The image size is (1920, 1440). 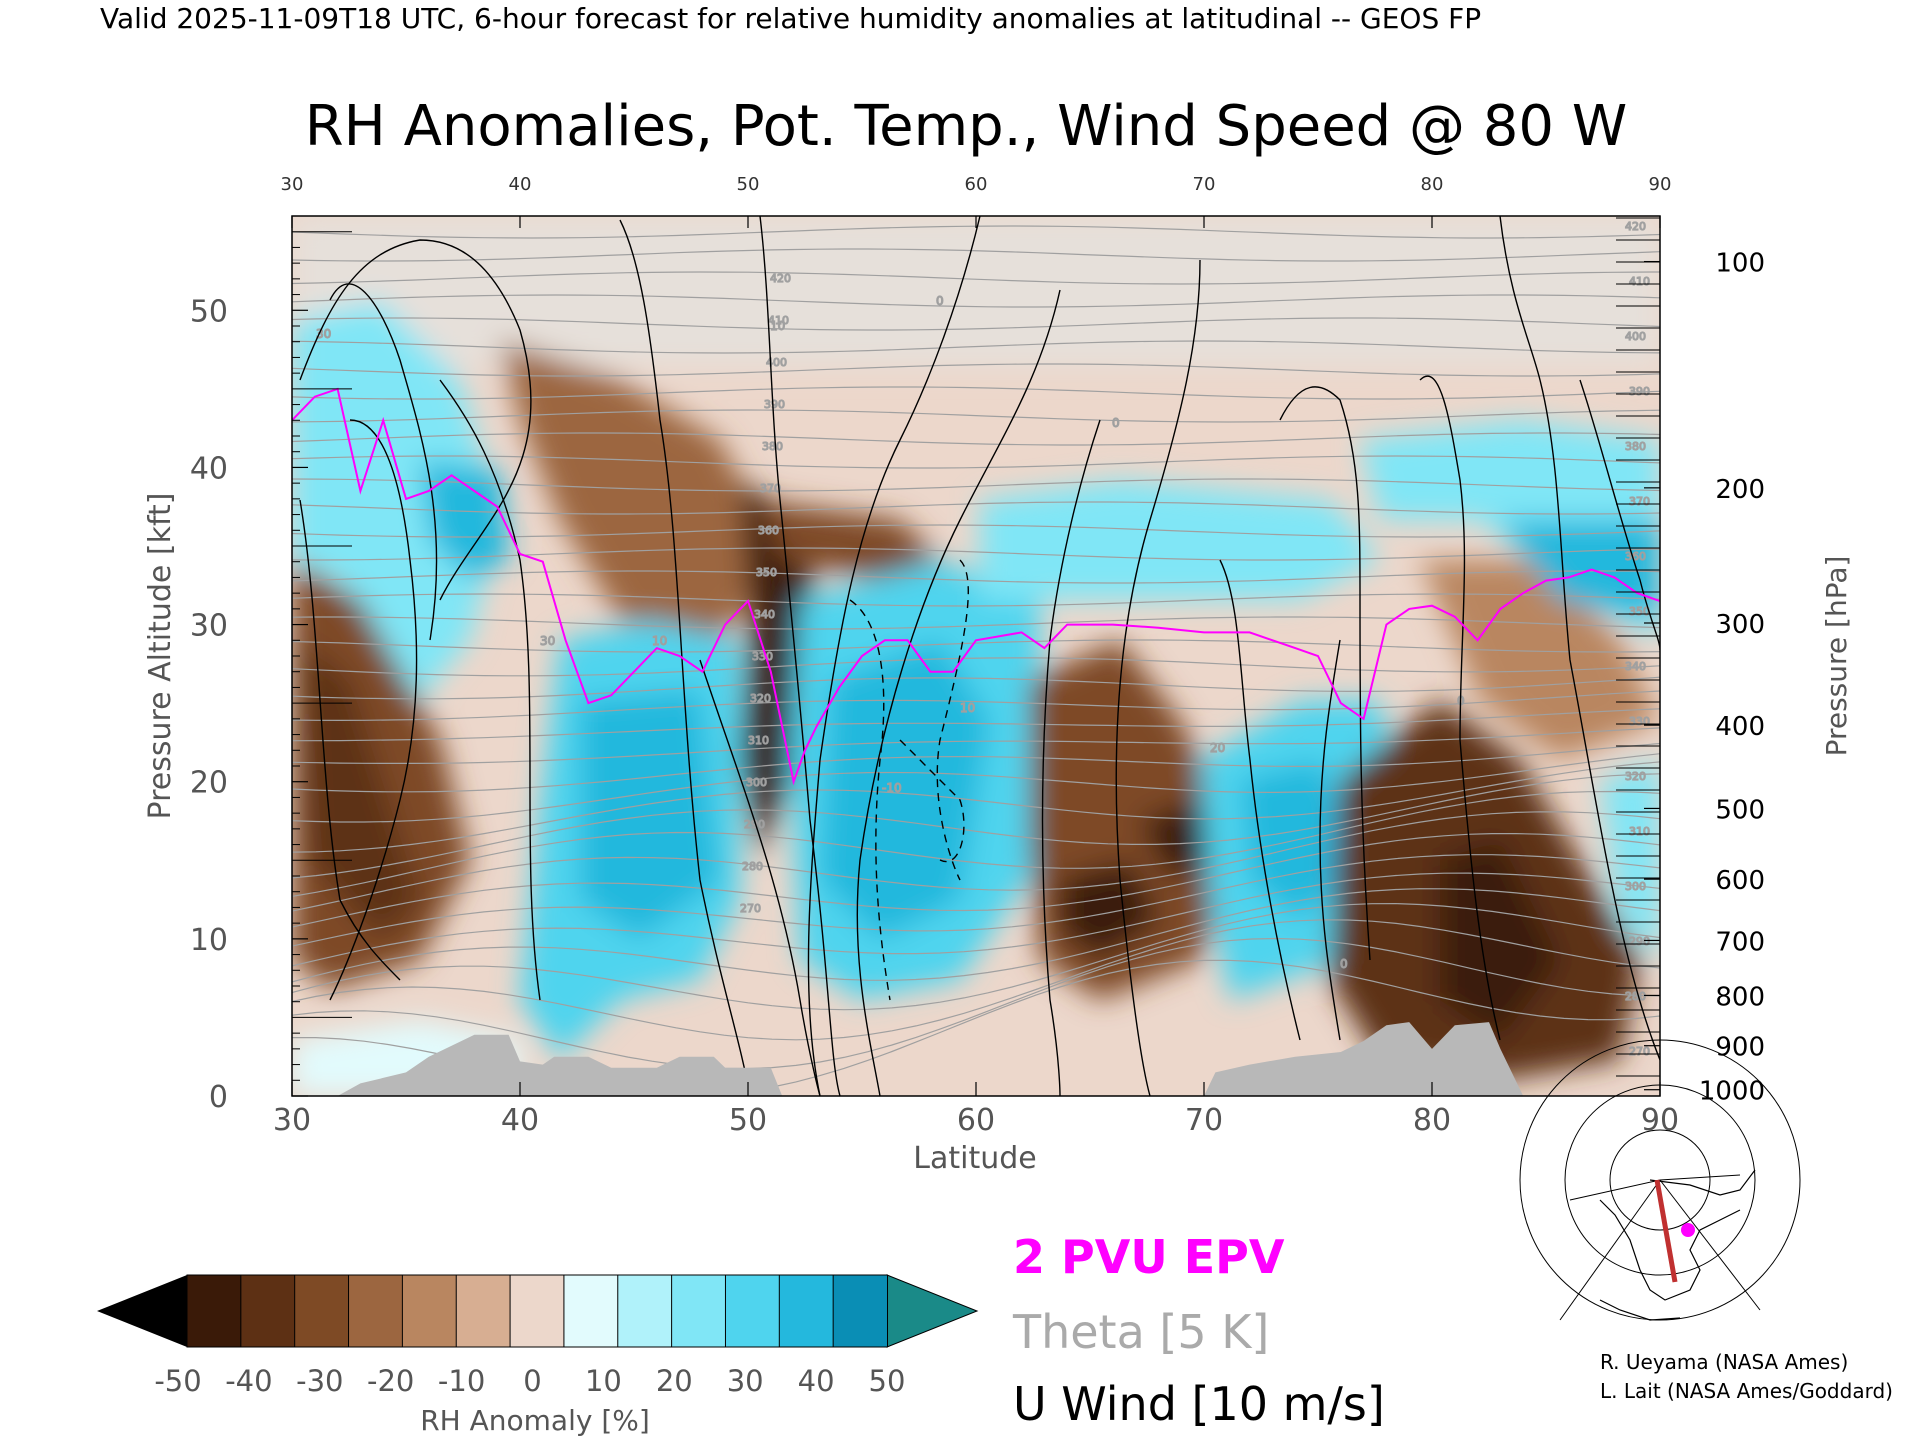 I want to click on credit-line-1: R. Ueyama (NASA Ames), so click(x=1724, y=1362).